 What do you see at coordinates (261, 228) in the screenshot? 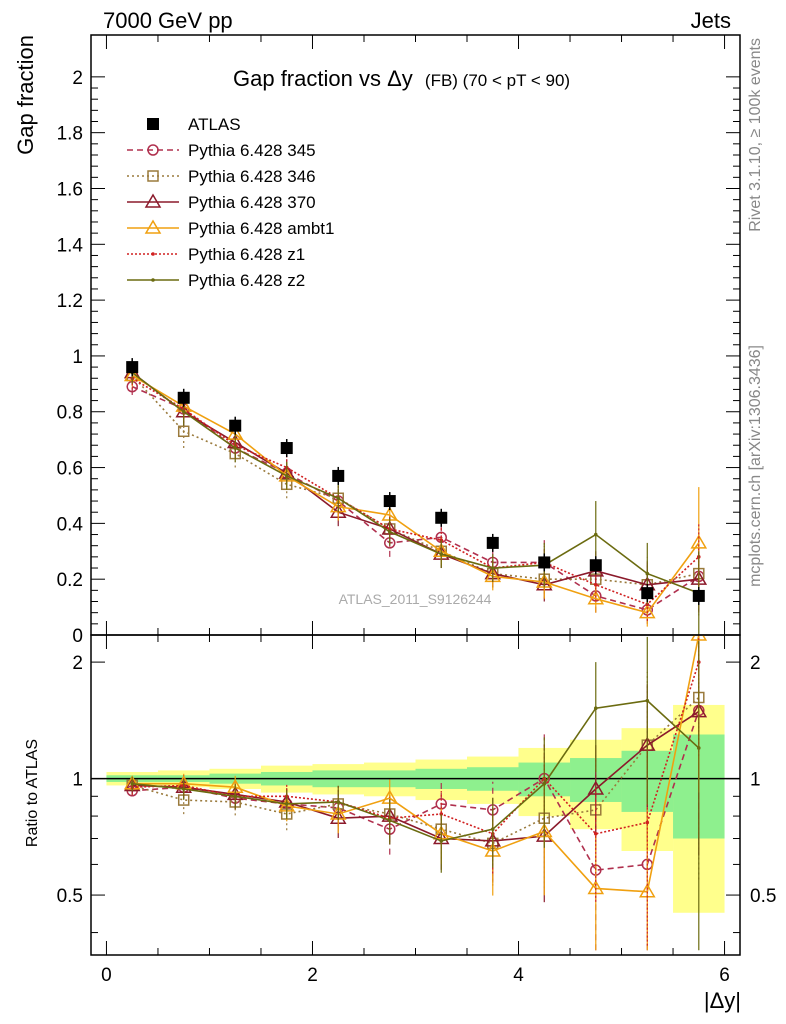
I see `legend-label: Pythia 6.428 ambt1` at bounding box center [261, 228].